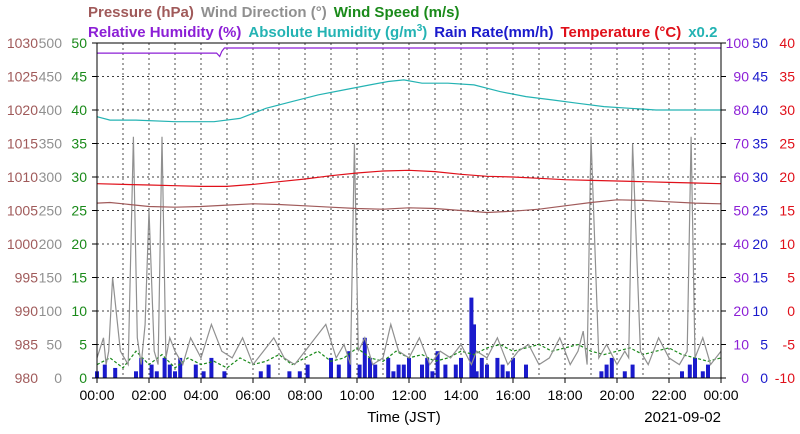 Image resolution: width=800 pixels, height=434 pixels. What do you see at coordinates (741, 110) in the screenshot?
I see `right-axis-tick-label: 80` at bounding box center [741, 110].